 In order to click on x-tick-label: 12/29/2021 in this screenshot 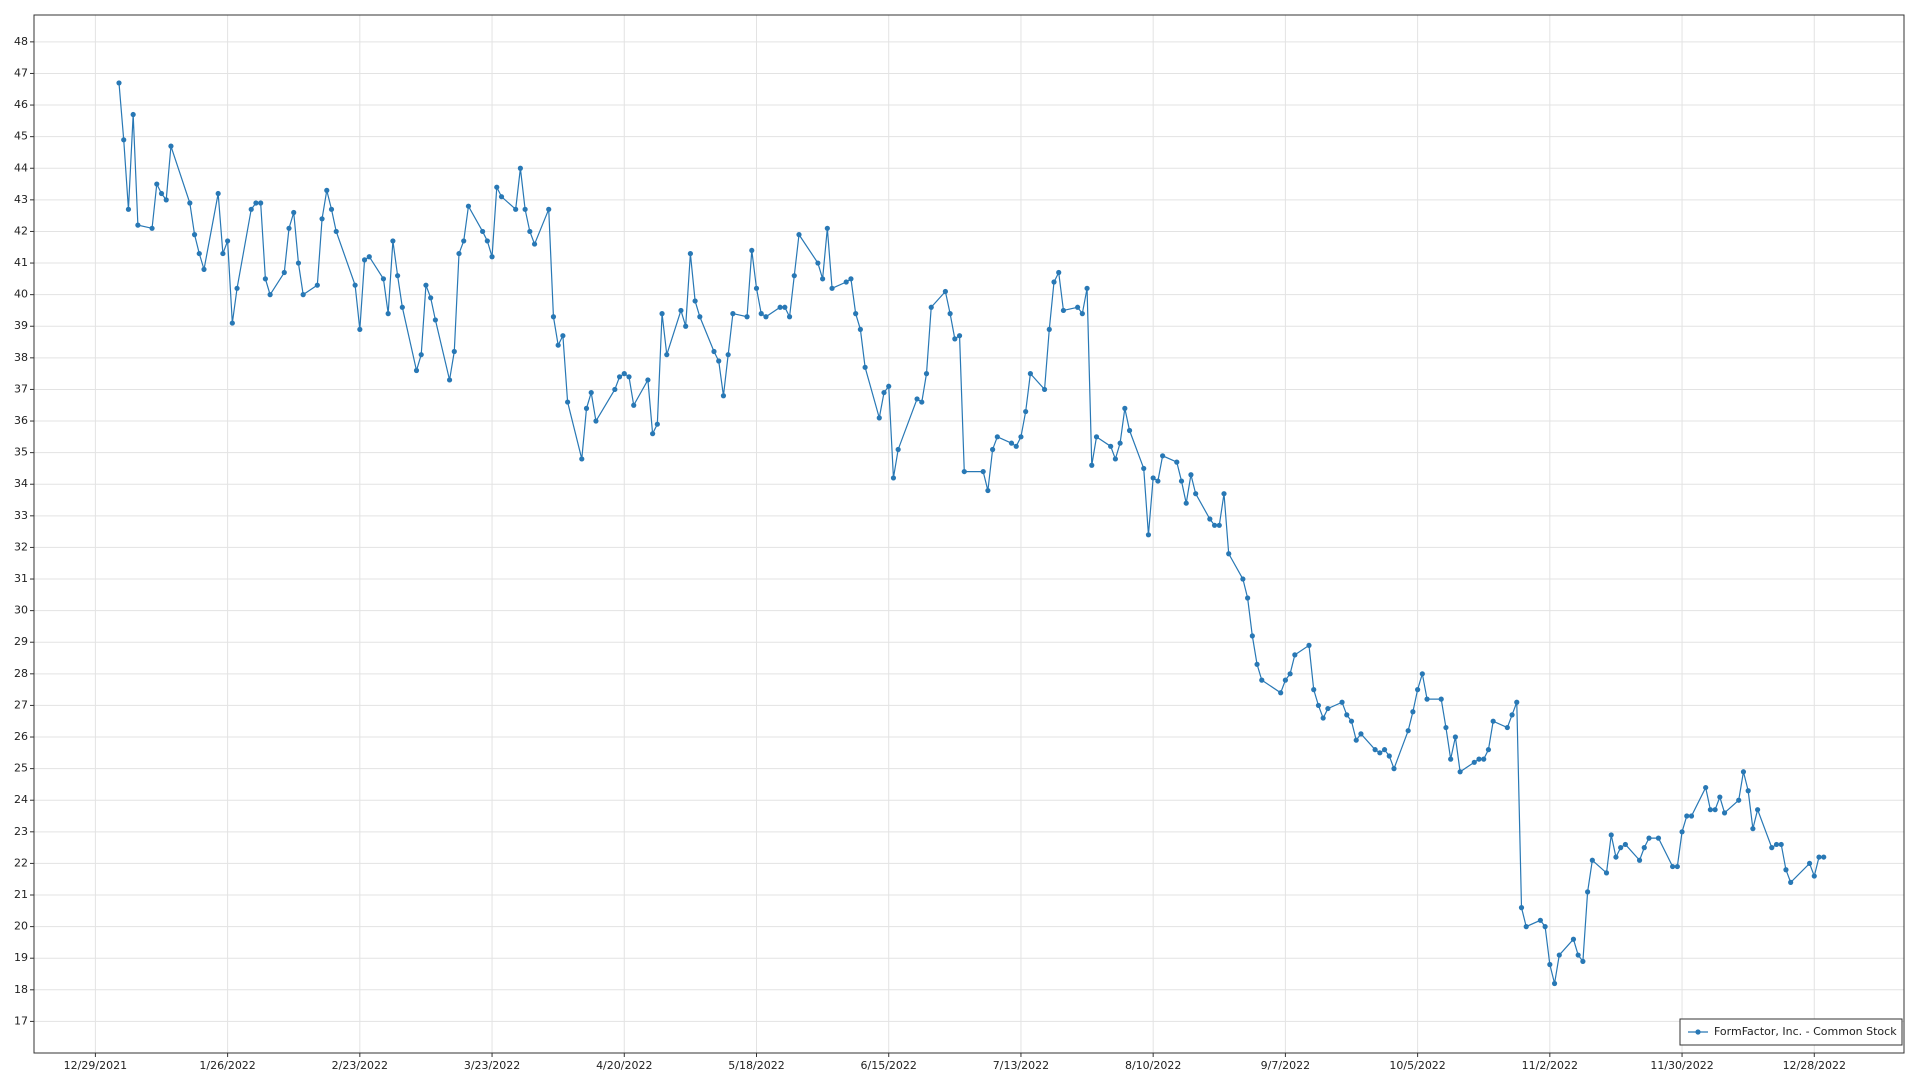, I will do `click(95, 1065)`.